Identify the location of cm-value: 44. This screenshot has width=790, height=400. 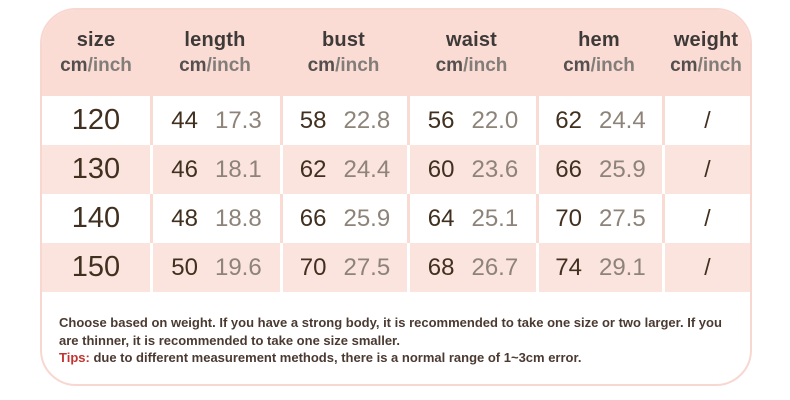
(184, 120).